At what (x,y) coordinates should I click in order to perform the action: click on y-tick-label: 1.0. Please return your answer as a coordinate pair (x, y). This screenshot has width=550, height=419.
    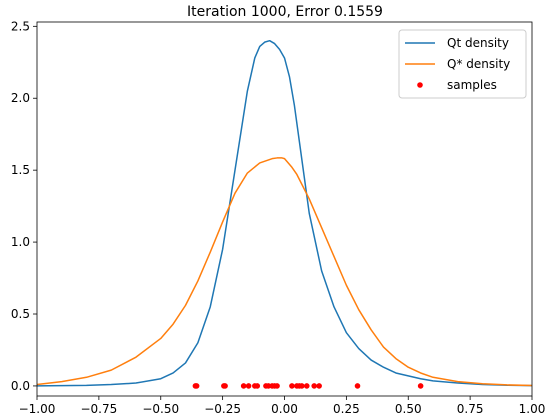
    Looking at the image, I should click on (20, 242).